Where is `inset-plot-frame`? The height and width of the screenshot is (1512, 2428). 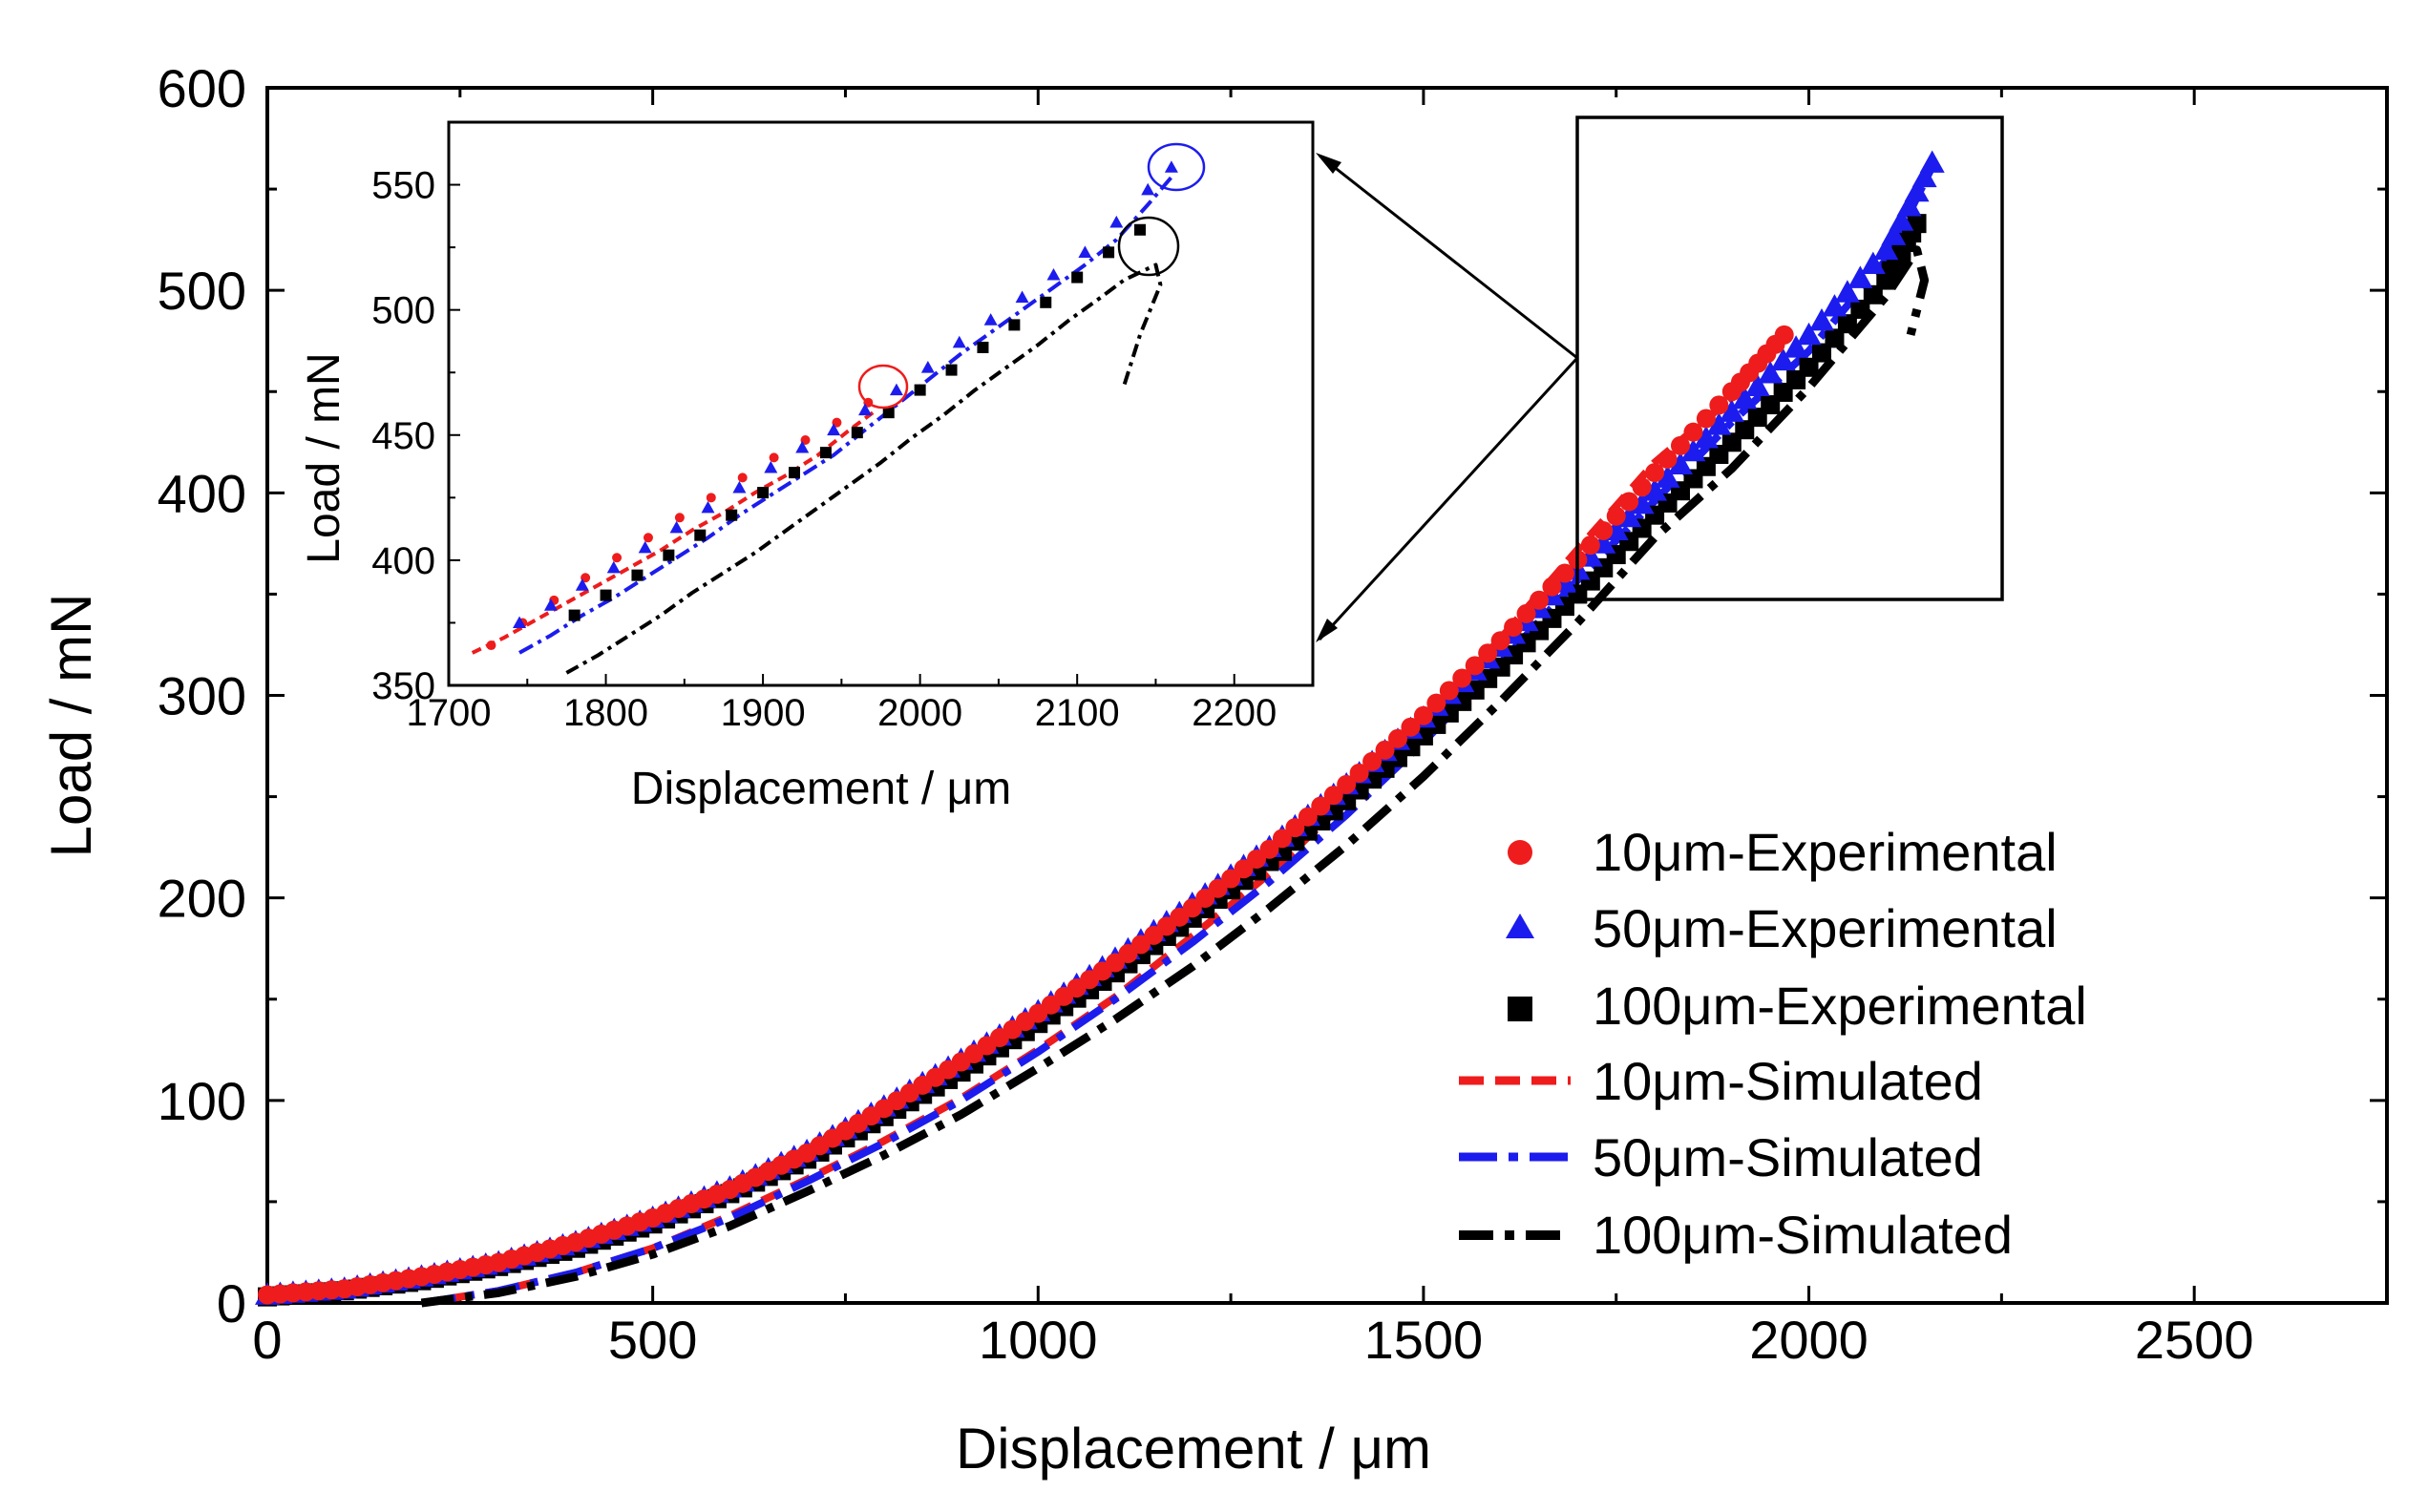 inset-plot-frame is located at coordinates (881, 403).